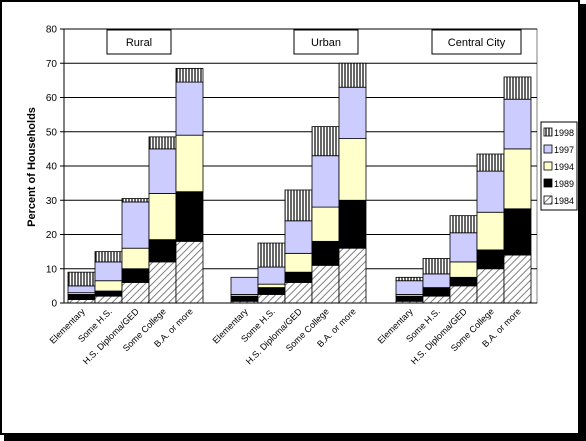  I want to click on legend-label: 1997, so click(564, 150).